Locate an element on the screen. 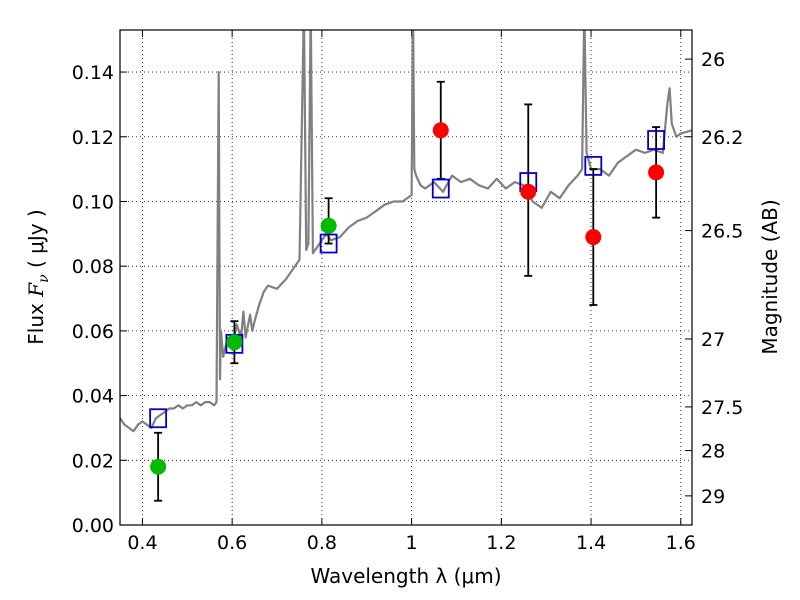  y-tick-label: 0.06 is located at coordinates (93, 332).